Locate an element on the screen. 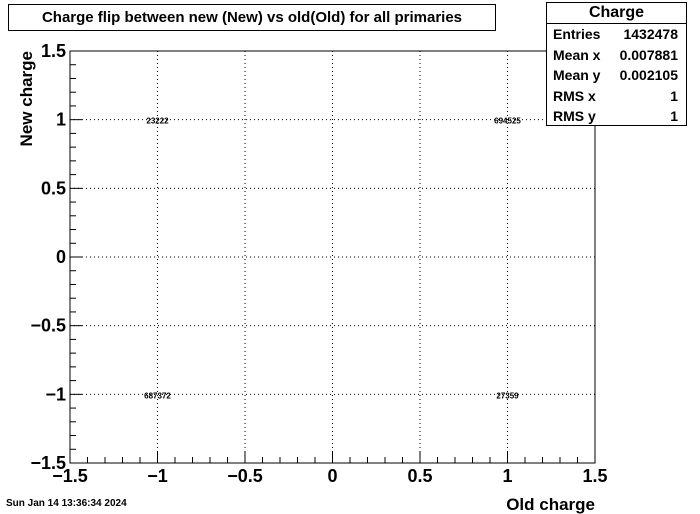 This screenshot has height=514, width=700. timestamp: Sun Jan 14 13:36:34 2024 is located at coordinates (66, 503).